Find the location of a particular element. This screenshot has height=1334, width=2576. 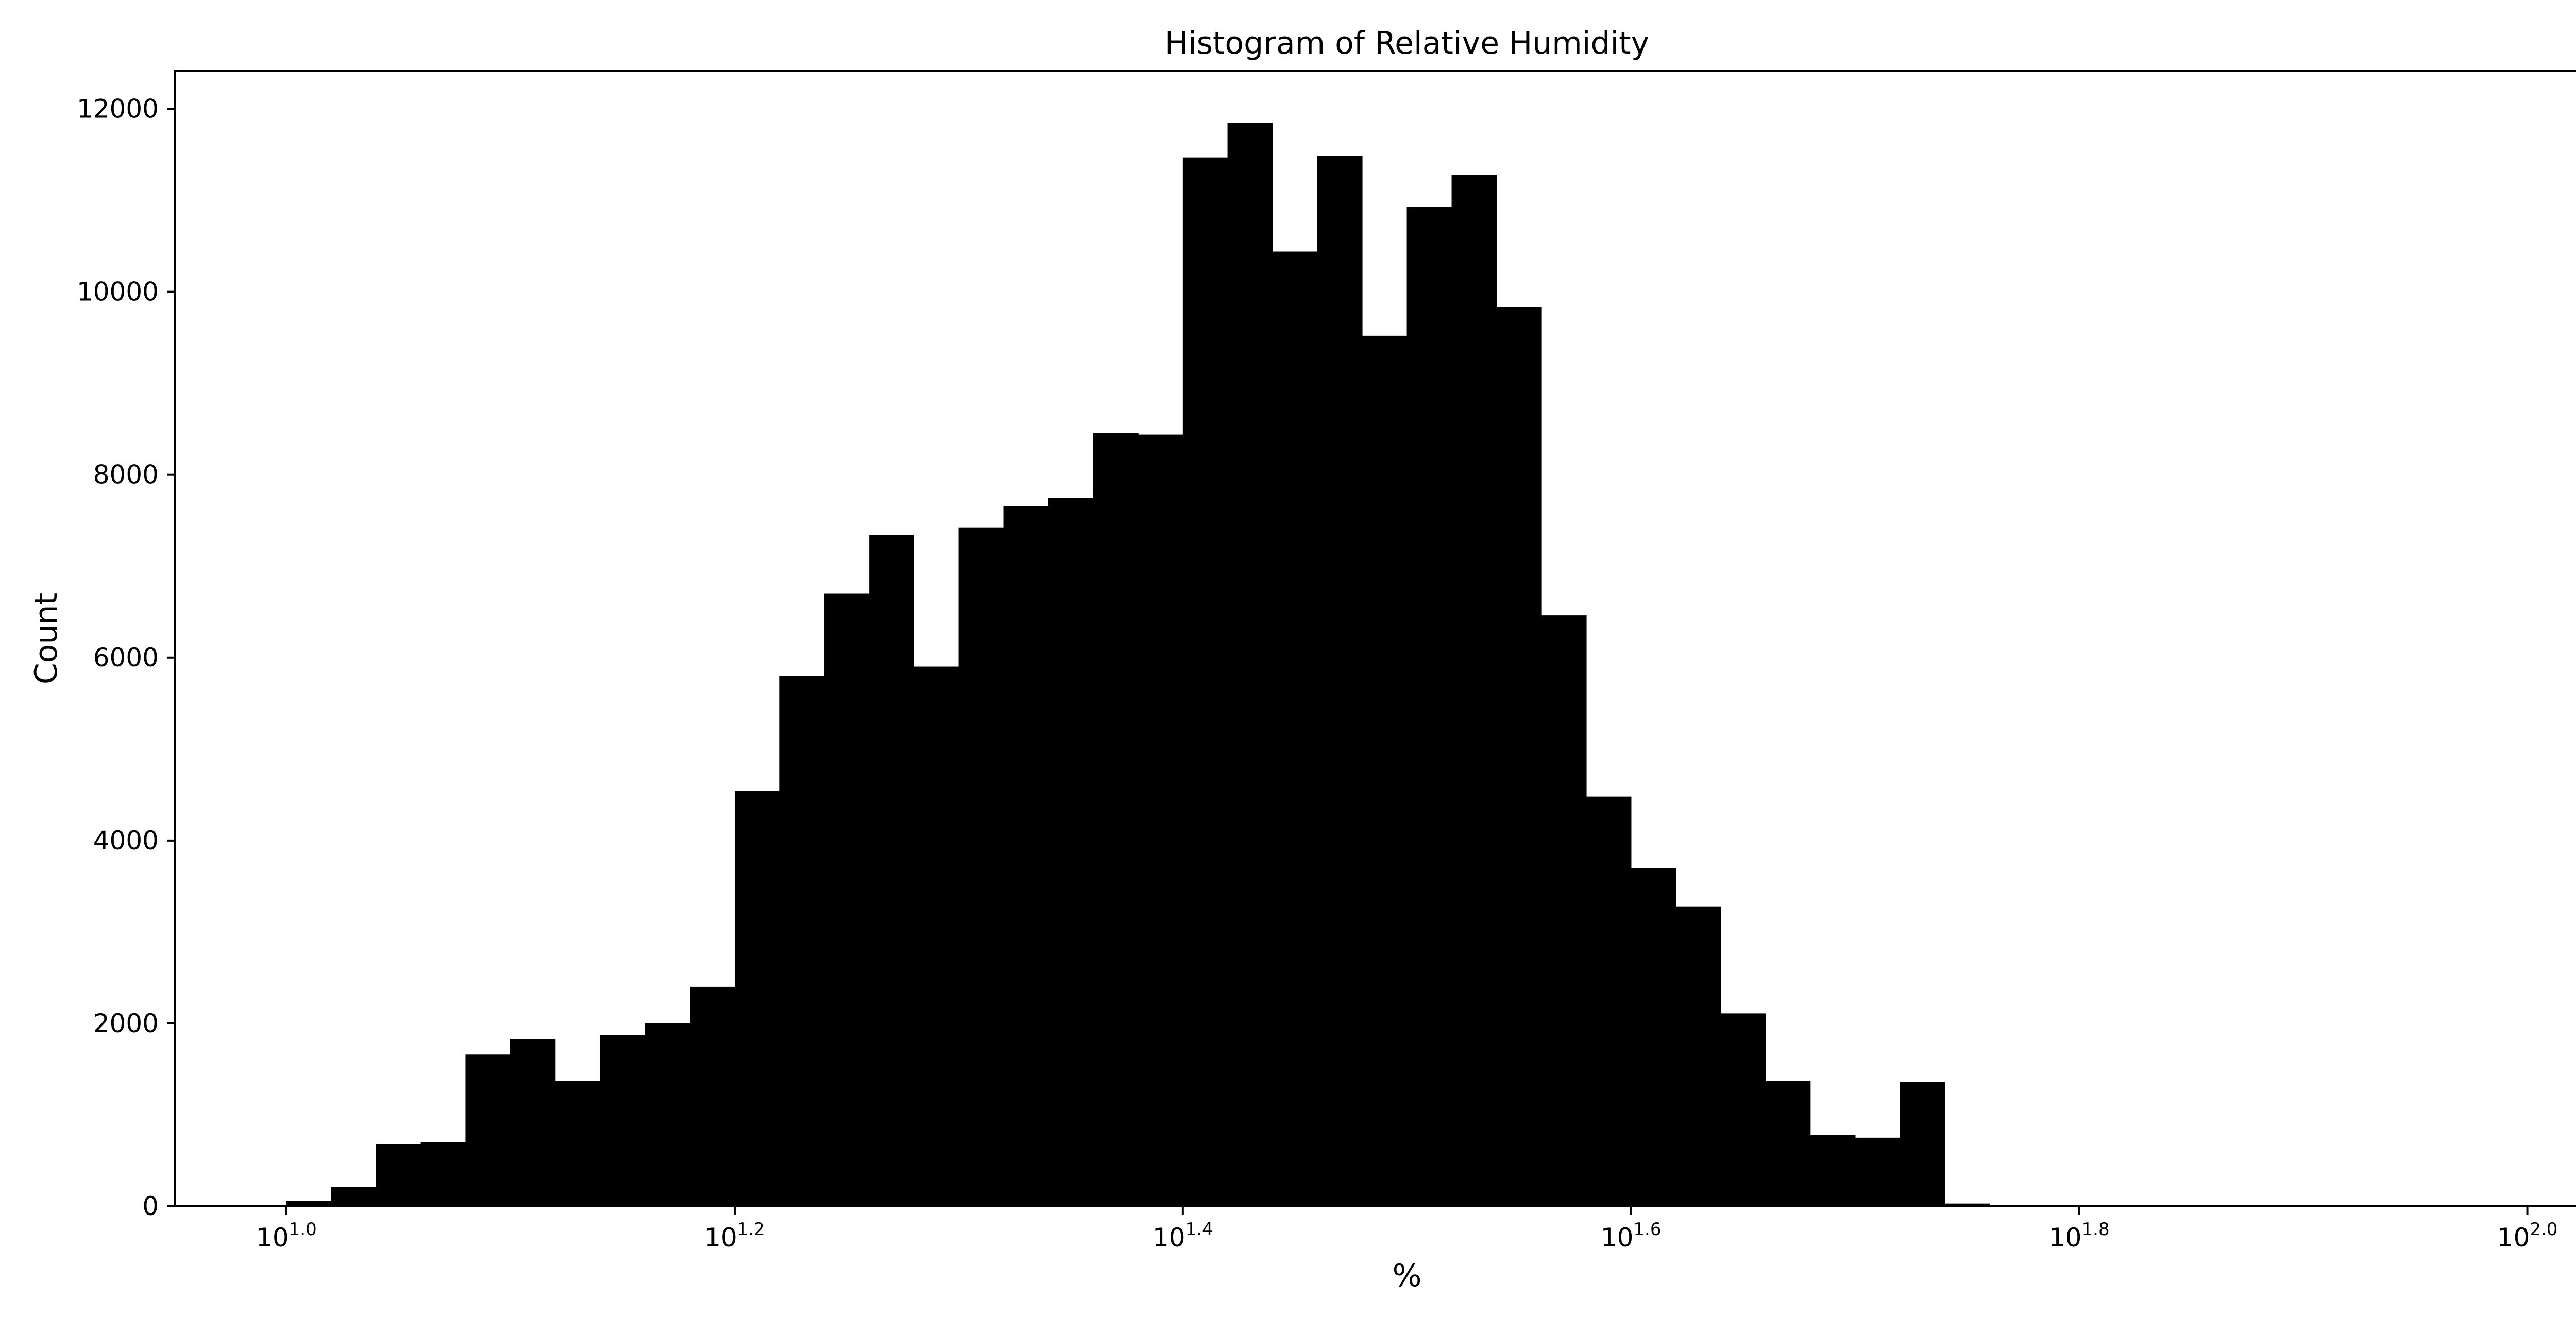

x-tick-label: 101.0 is located at coordinates (286, 1236).